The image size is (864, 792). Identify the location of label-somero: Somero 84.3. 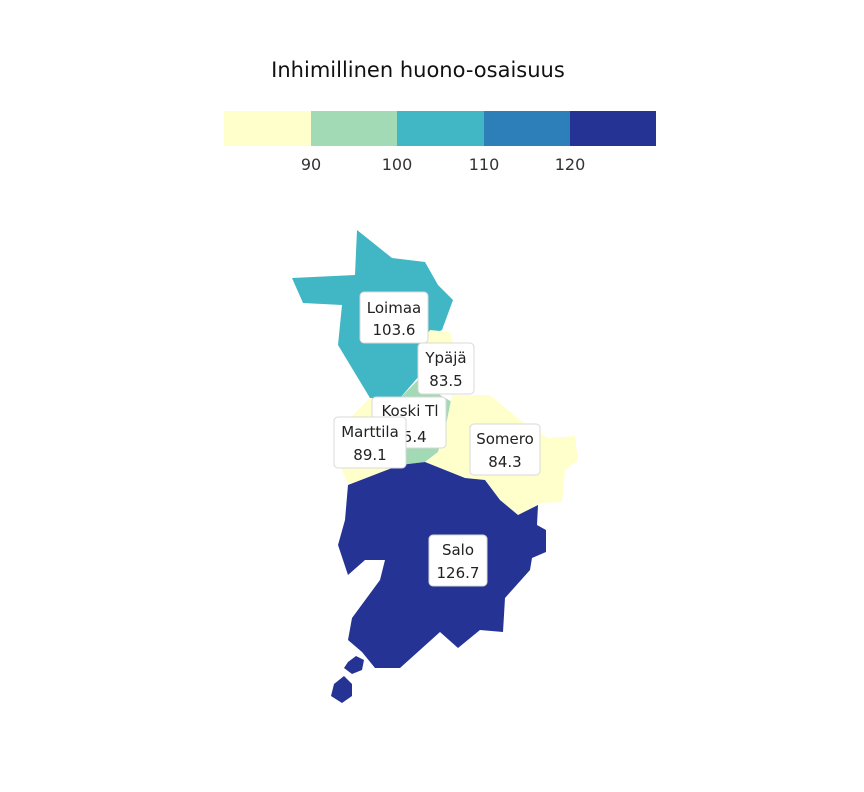
(505, 449).